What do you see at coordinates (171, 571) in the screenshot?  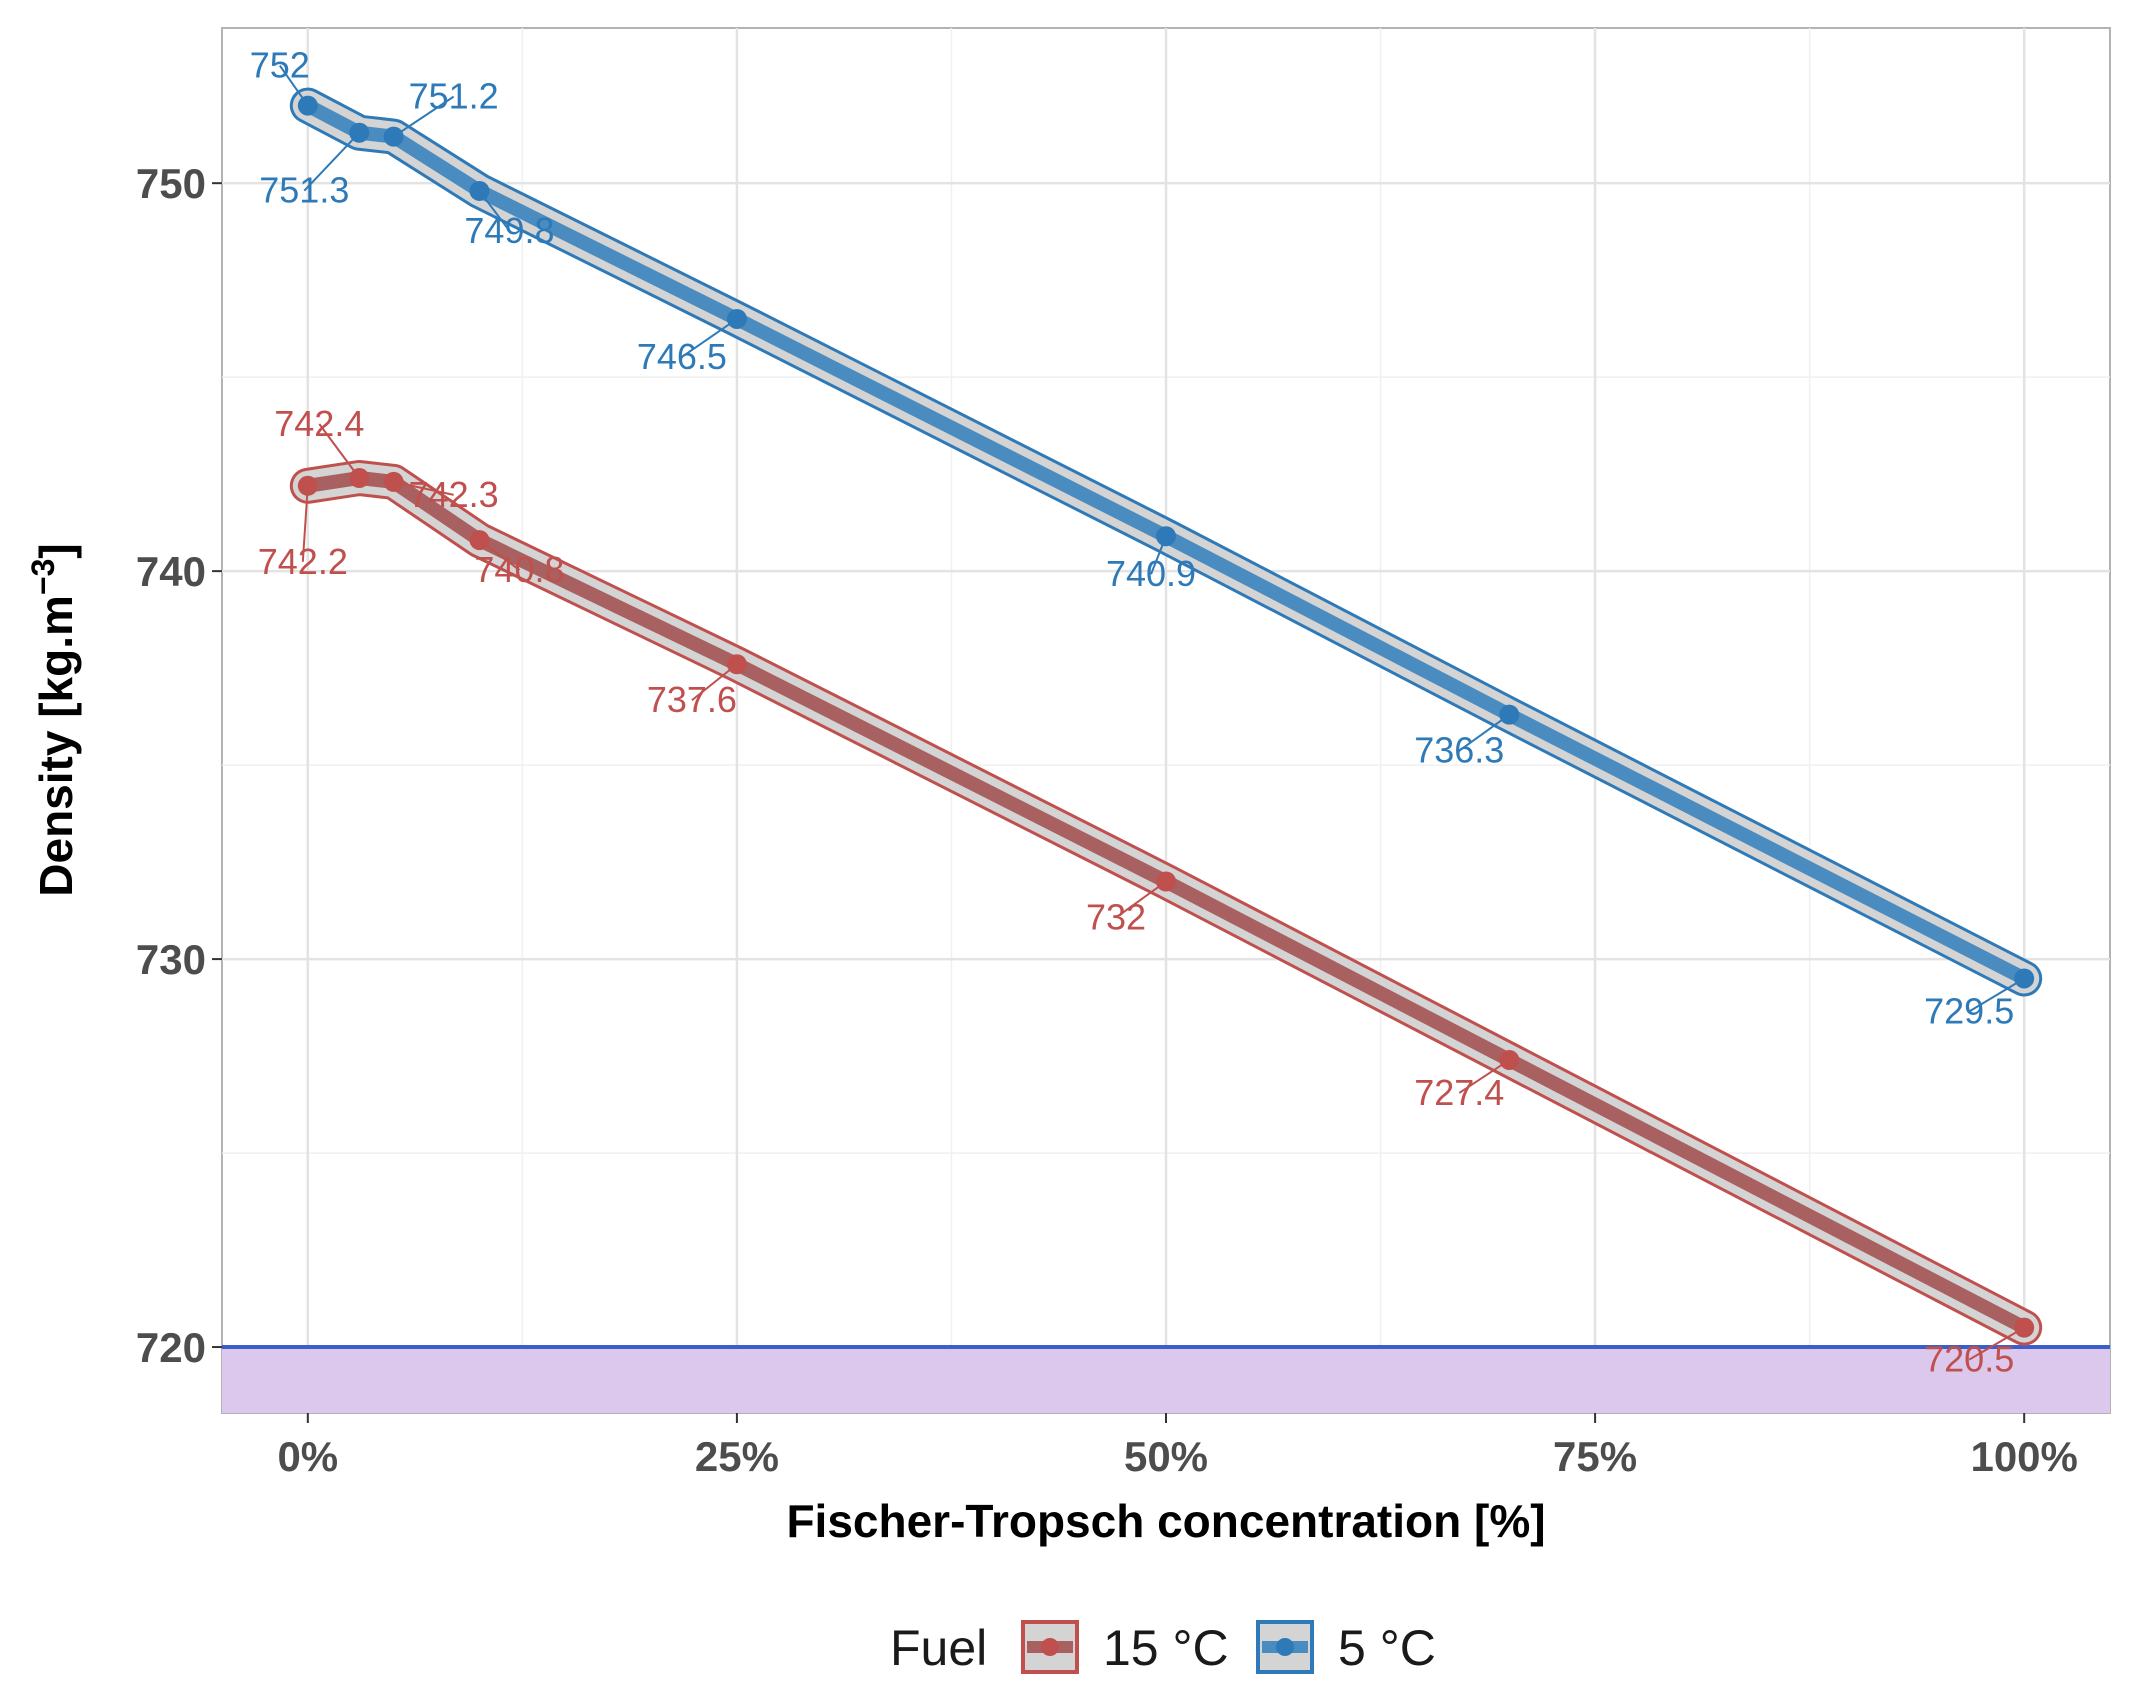 I see `y-tick-label: 740` at bounding box center [171, 571].